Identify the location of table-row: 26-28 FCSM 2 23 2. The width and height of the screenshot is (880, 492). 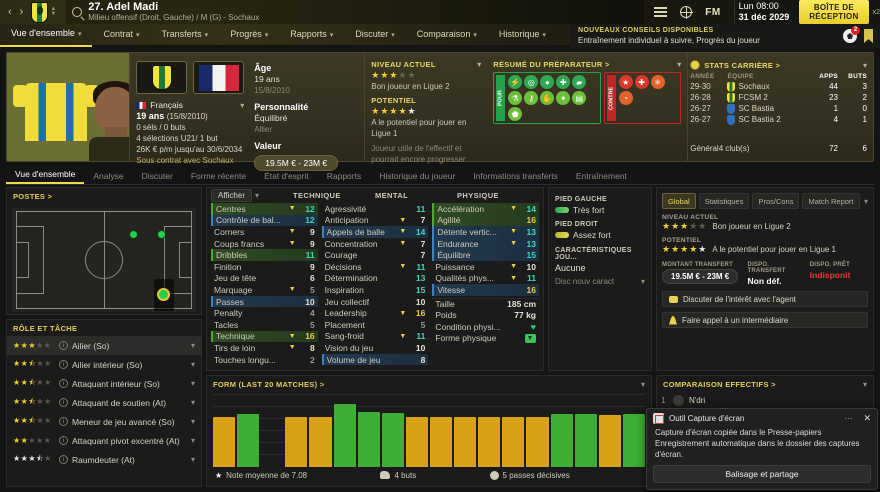
(778, 97).